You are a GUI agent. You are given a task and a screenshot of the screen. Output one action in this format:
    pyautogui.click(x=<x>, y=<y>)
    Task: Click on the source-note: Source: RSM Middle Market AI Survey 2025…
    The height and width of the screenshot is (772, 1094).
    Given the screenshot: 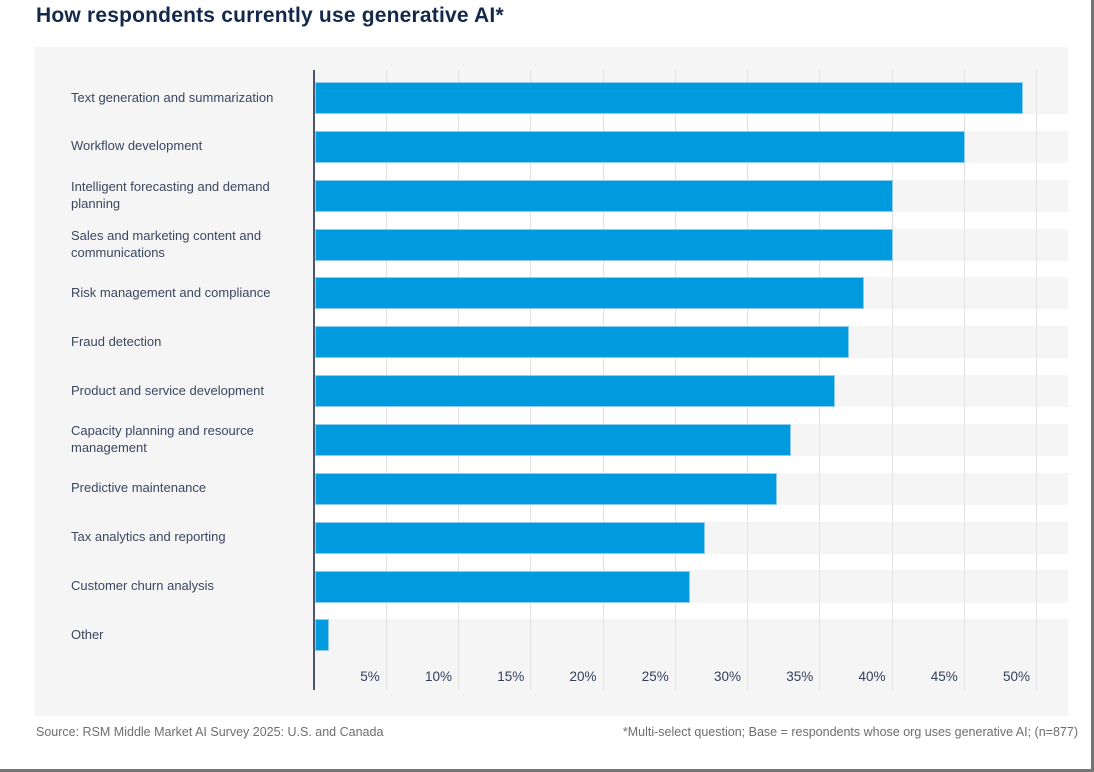 What is the action you would take?
    pyautogui.click(x=210, y=732)
    